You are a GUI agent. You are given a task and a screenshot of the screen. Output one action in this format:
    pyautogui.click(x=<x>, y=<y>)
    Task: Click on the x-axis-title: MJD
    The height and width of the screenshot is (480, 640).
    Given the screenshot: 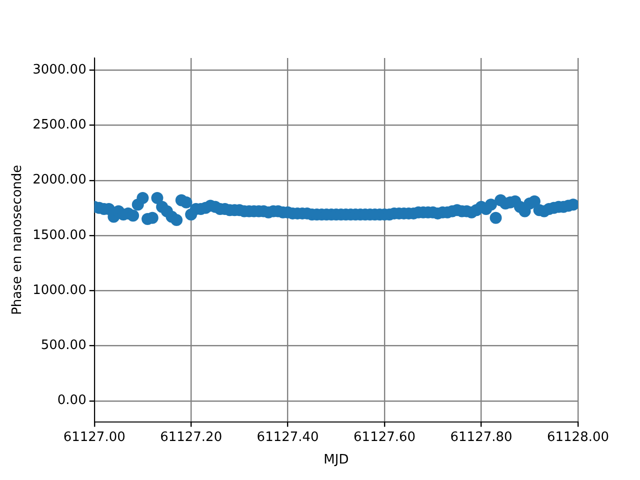 What is the action you would take?
    pyautogui.click(x=336, y=460)
    